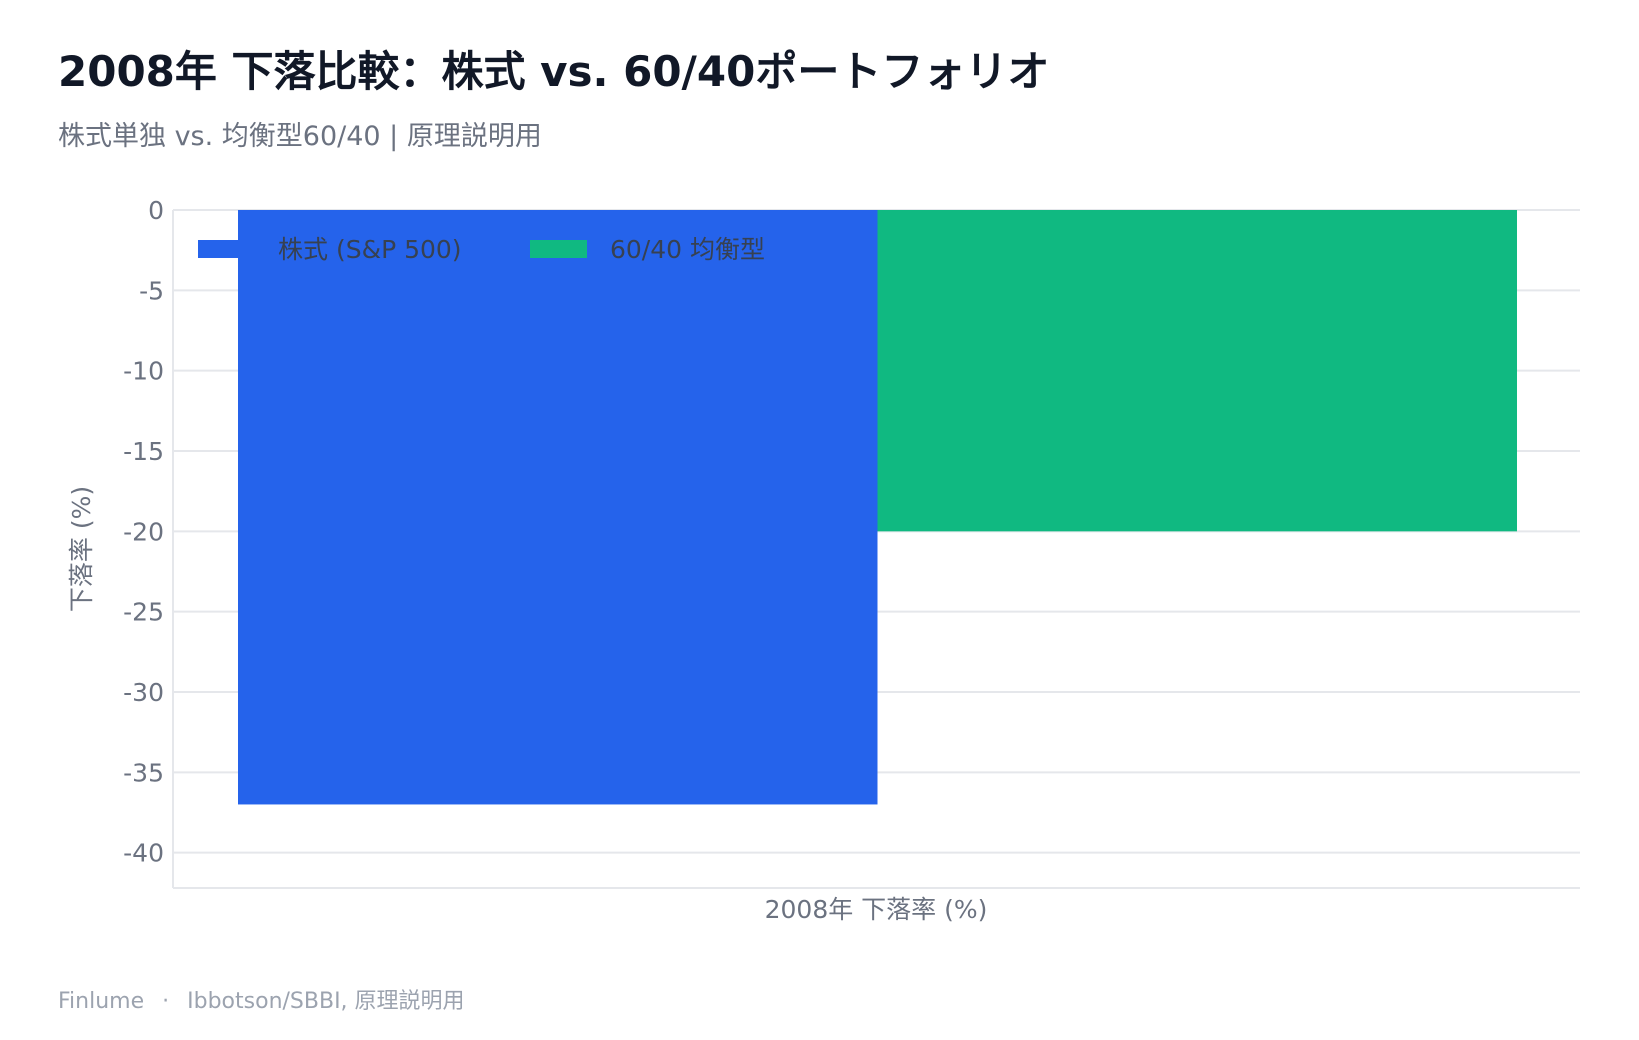 This screenshot has height=1040, width=1639. What do you see at coordinates (101, 1001) in the screenshot?
I see `footer-brand: Finlume` at bounding box center [101, 1001].